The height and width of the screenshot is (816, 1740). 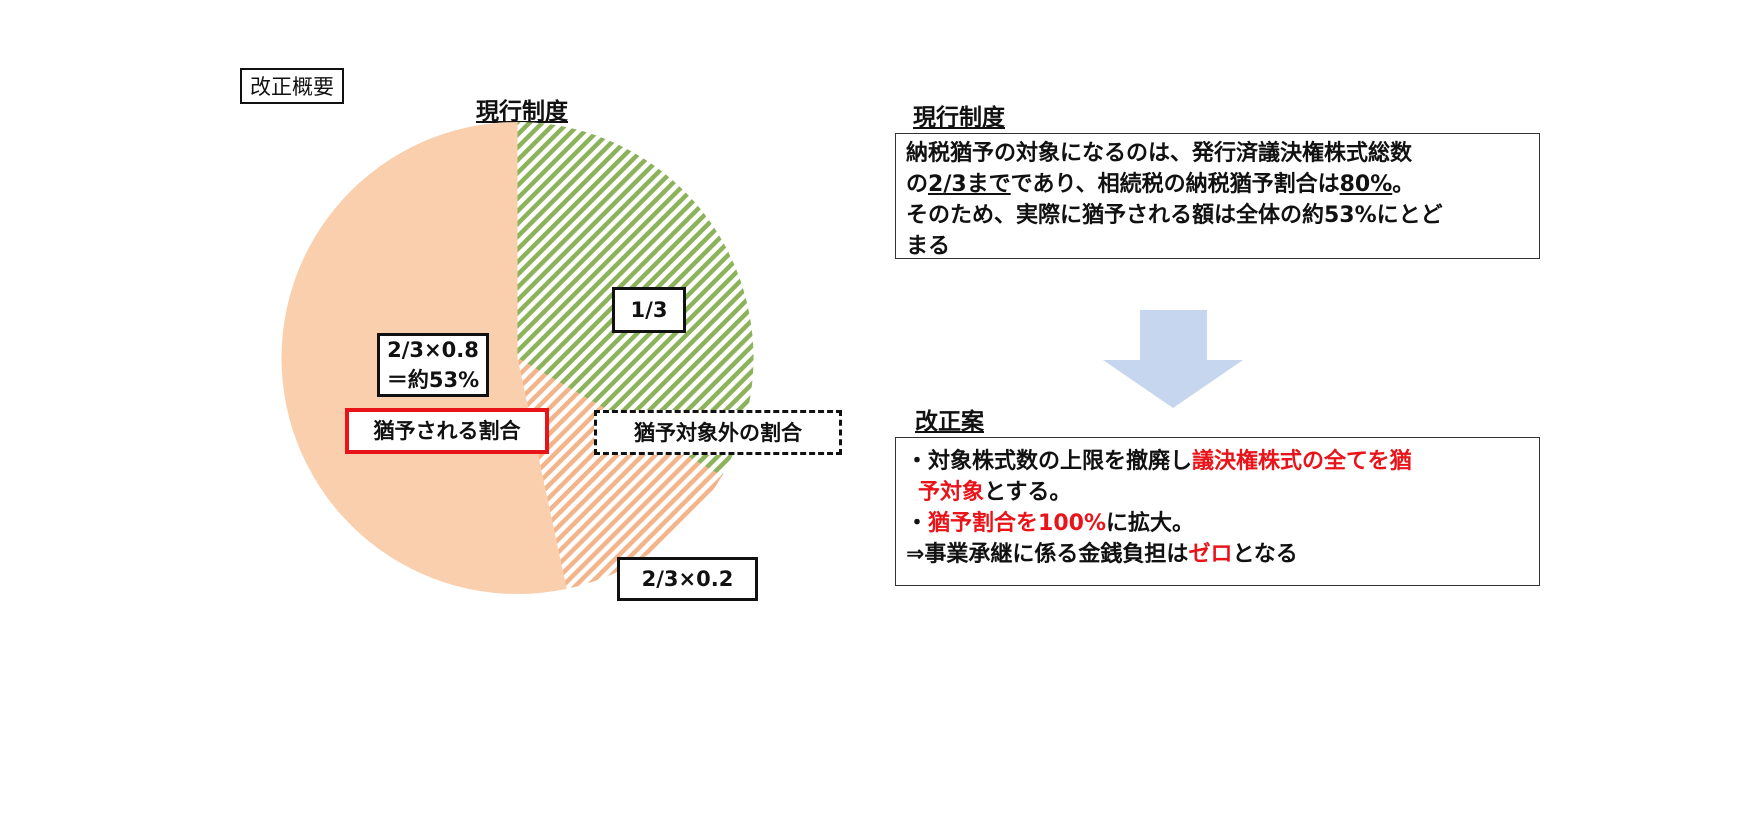 I want to click on current-heading: 現行制度, so click(x=959, y=118).